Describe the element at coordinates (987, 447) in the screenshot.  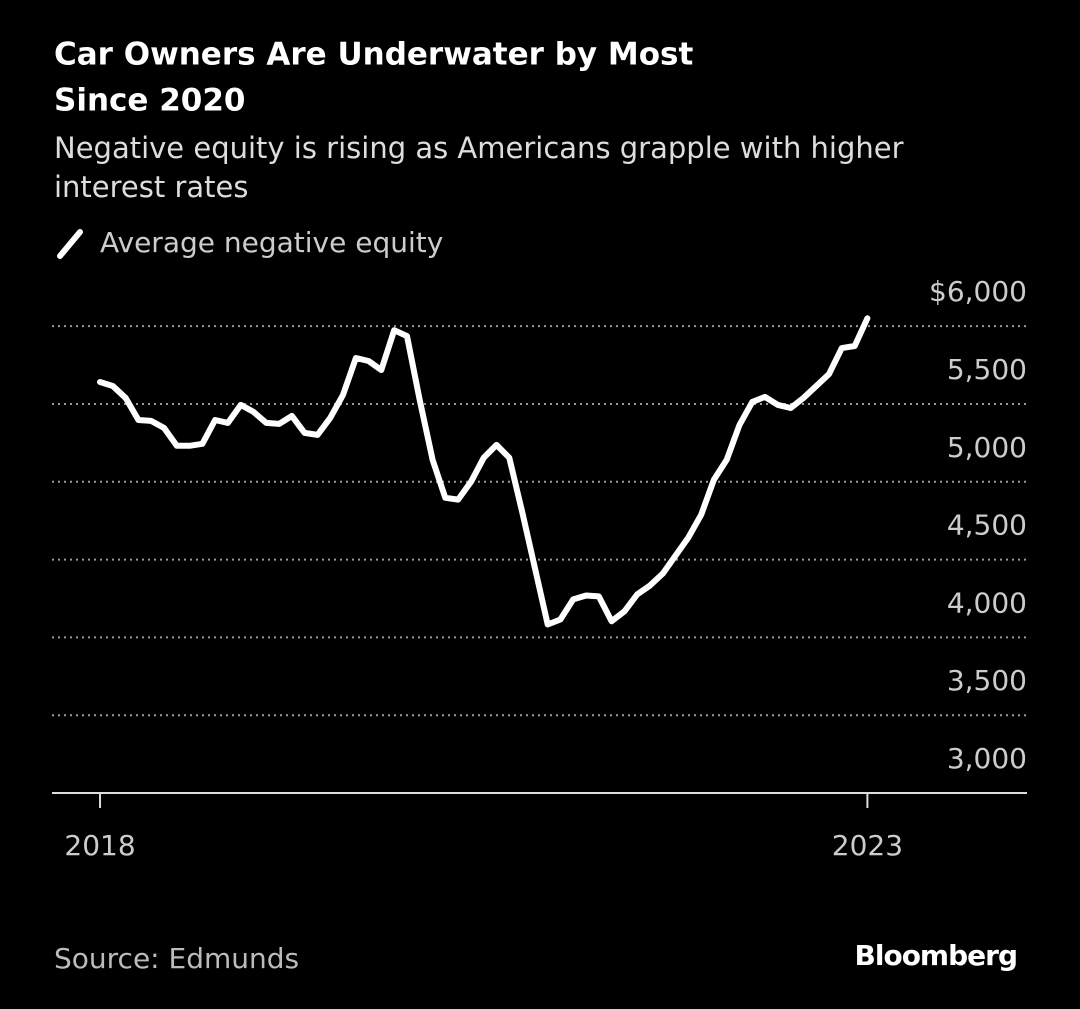
I see `y-tick-label: 5,000` at that location.